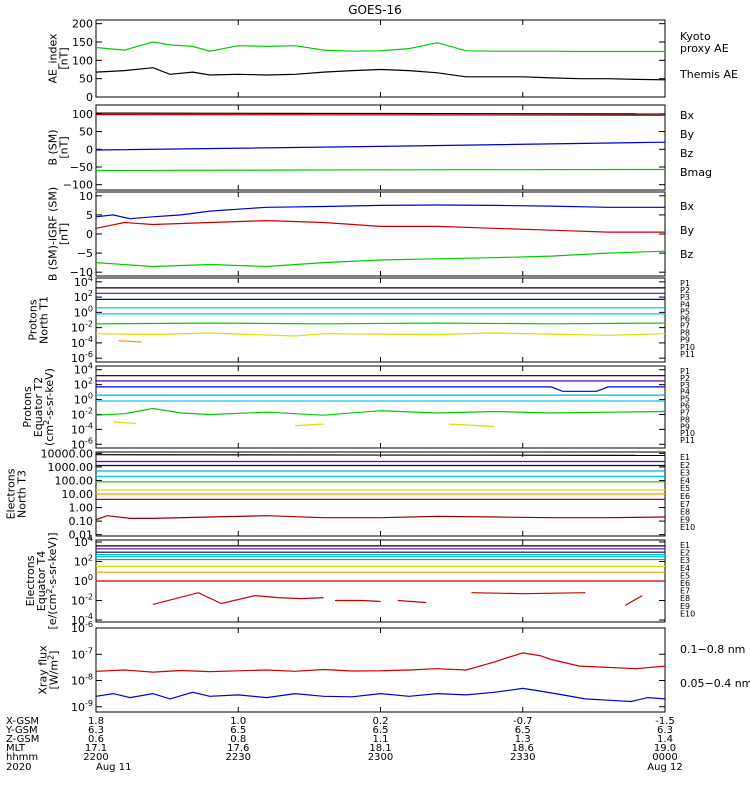  I want to click on series-0-05-0-4-nm, so click(380, 695).